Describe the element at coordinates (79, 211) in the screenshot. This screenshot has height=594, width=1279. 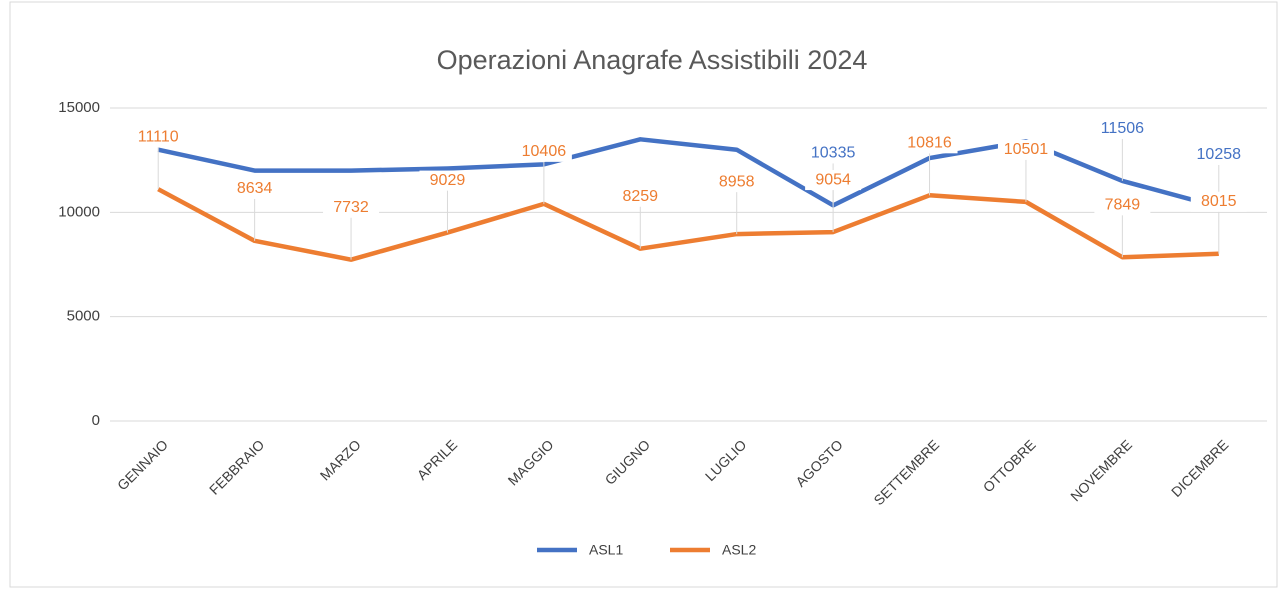
I see `y-tick-label: 10000` at that location.